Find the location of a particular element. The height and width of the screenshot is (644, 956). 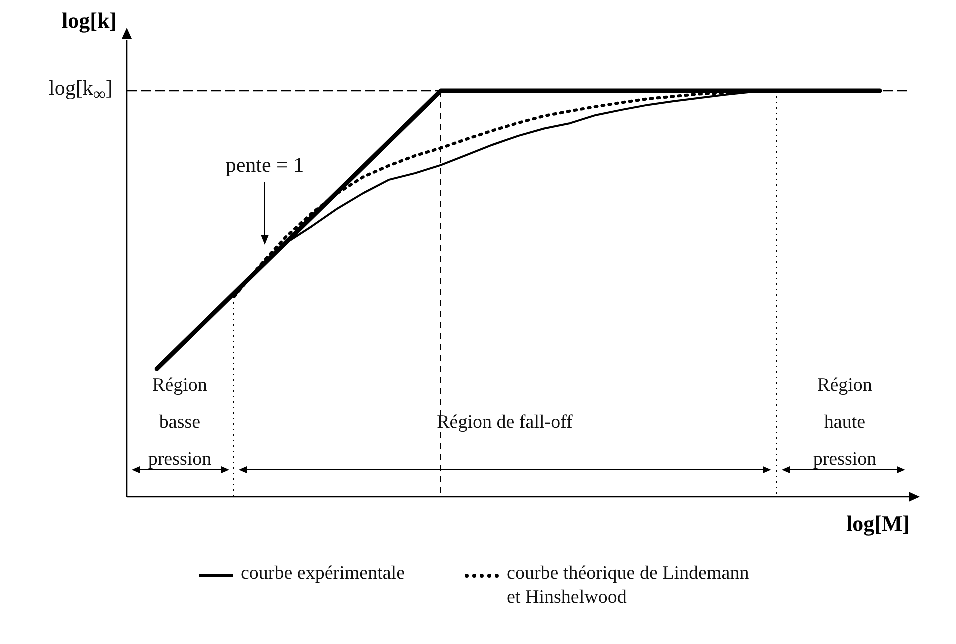

annotation: Région basse pression is located at coordinates (180, 423).